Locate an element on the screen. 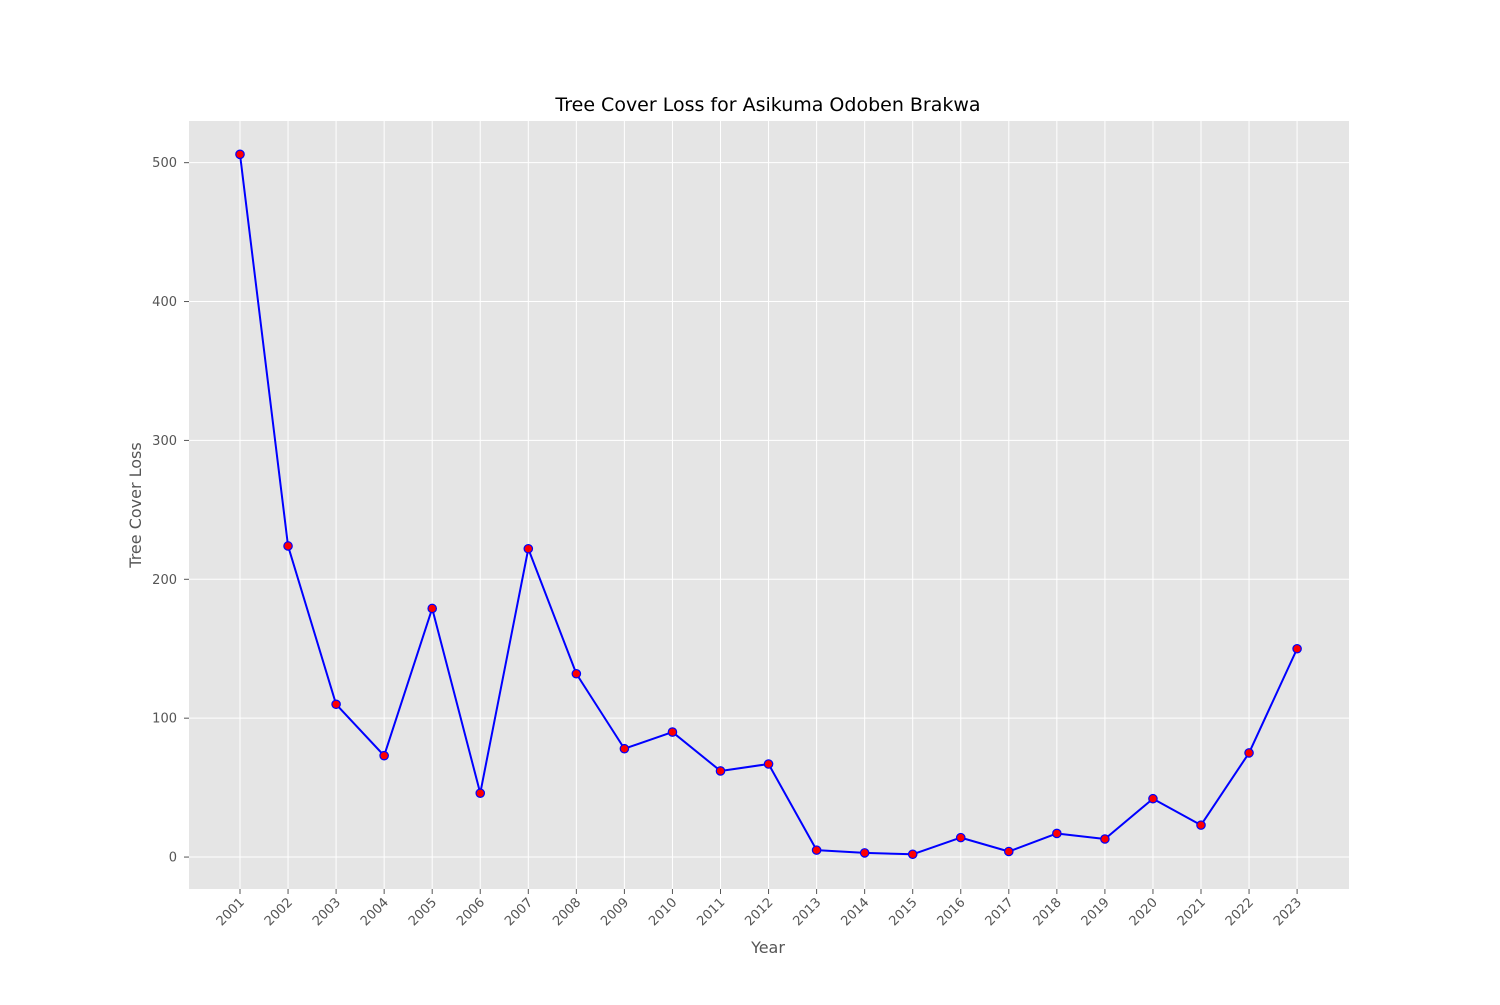 The height and width of the screenshot is (1005, 1500). x-axis-title: Year is located at coordinates (767, 947).